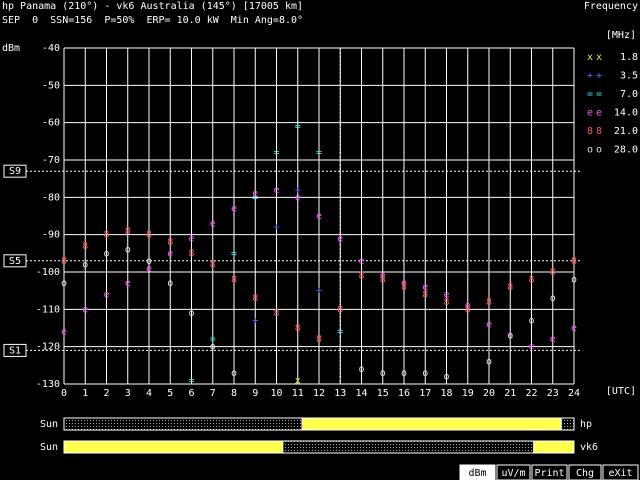 Image resolution: width=640 pixels, height=480 pixels. I want to click on button: eXit, so click(620, 473).